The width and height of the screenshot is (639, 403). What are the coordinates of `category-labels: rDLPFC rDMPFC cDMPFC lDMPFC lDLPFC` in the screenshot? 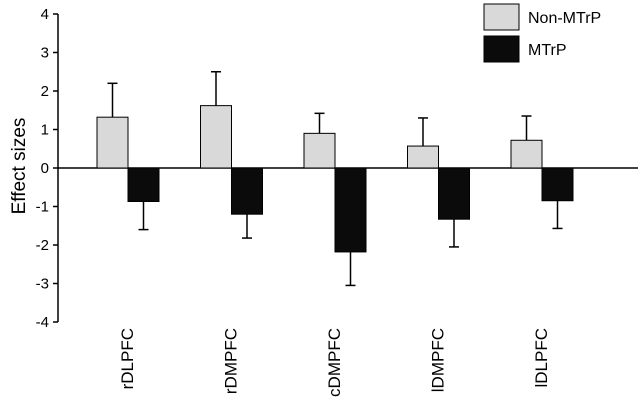 It's located at (334, 362).